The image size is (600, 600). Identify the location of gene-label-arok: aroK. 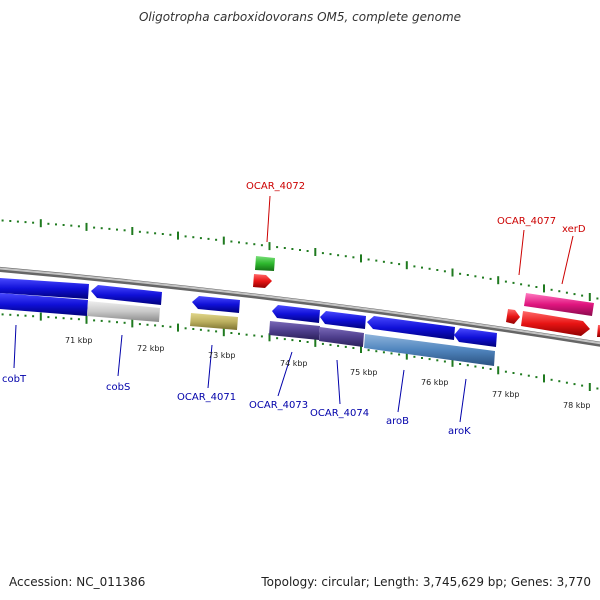
(459, 431).